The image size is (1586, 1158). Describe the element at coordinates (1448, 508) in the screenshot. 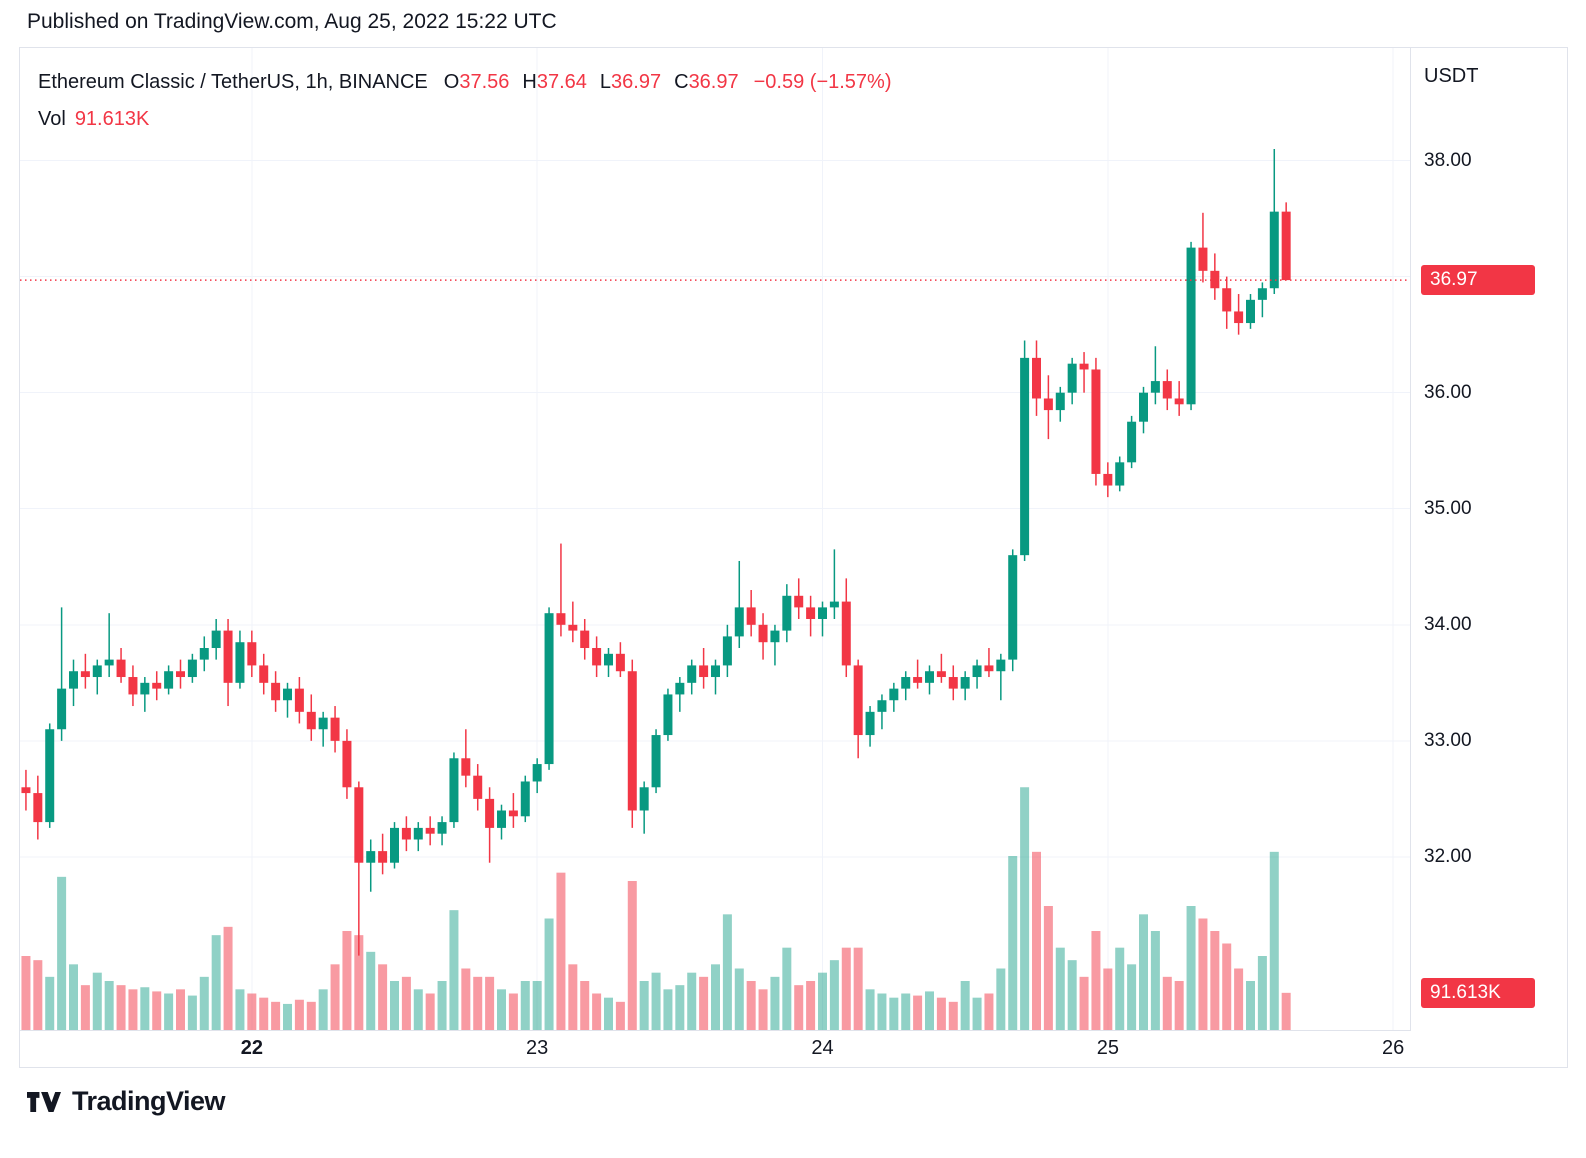

I see `price-tick-label: 35.00` at that location.